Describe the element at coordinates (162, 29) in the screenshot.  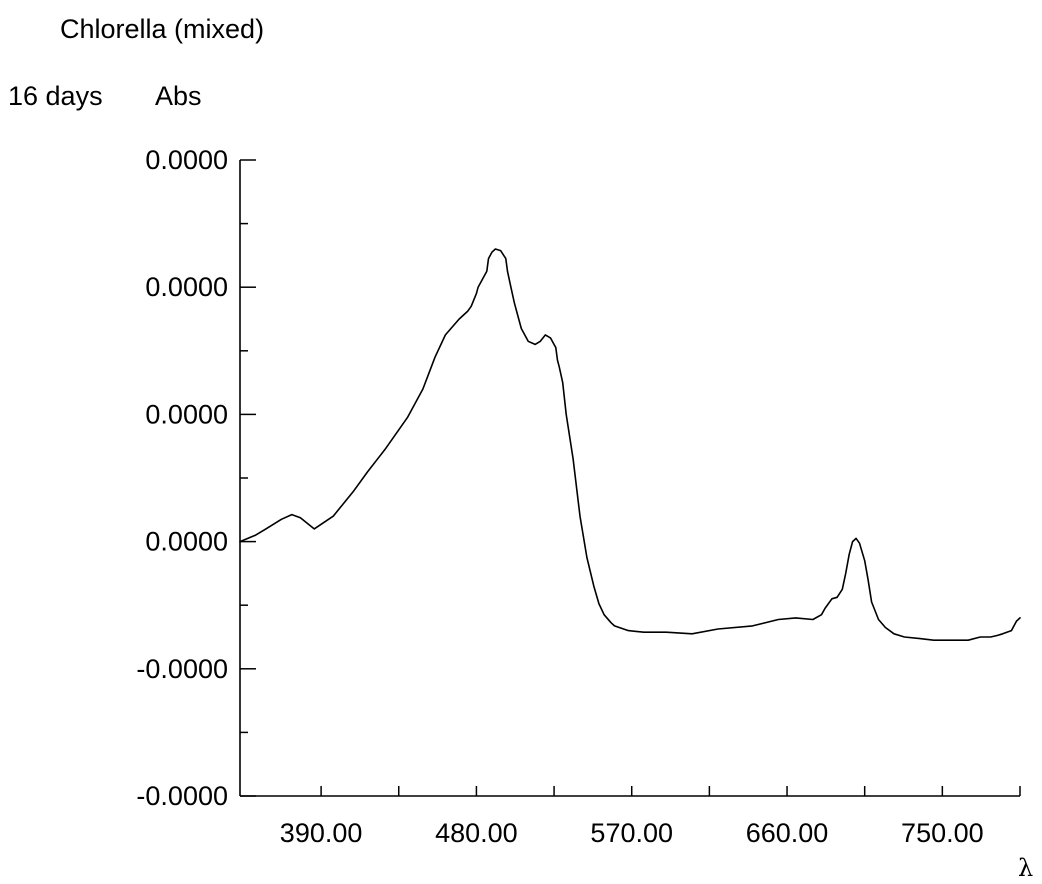
I see `chart-title: Chlorella (mixed)` at that location.